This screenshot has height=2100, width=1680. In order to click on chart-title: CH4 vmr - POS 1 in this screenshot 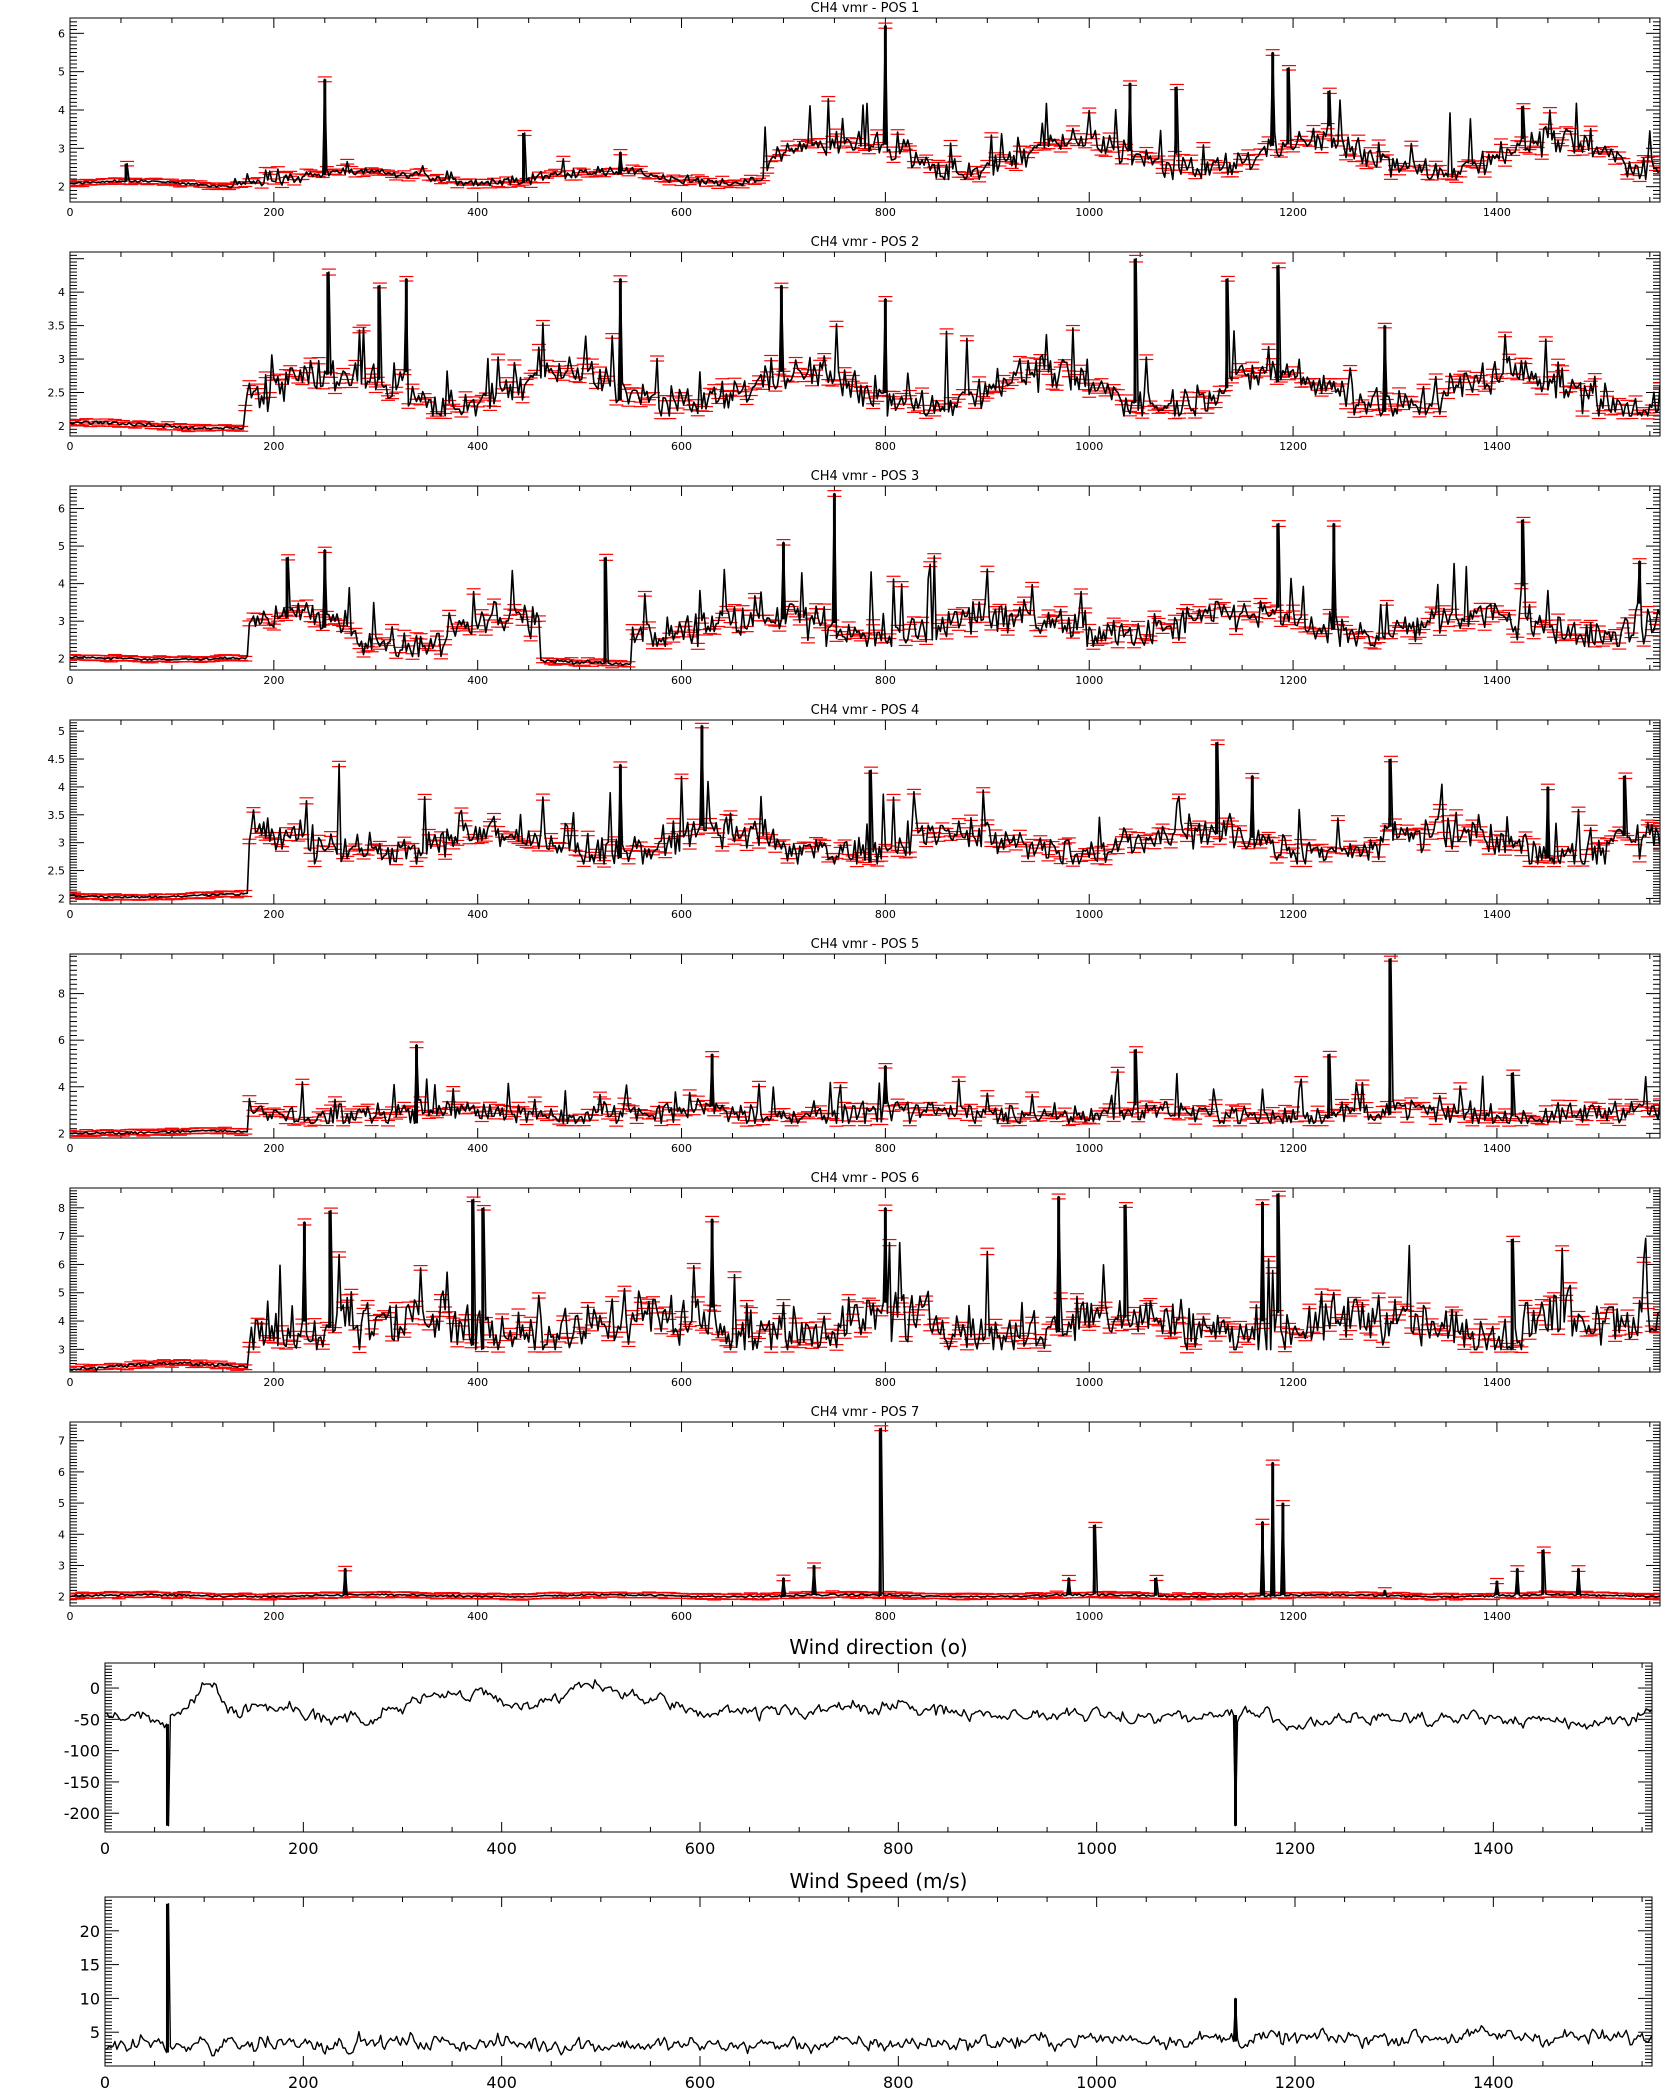, I will do `click(865, 8)`.